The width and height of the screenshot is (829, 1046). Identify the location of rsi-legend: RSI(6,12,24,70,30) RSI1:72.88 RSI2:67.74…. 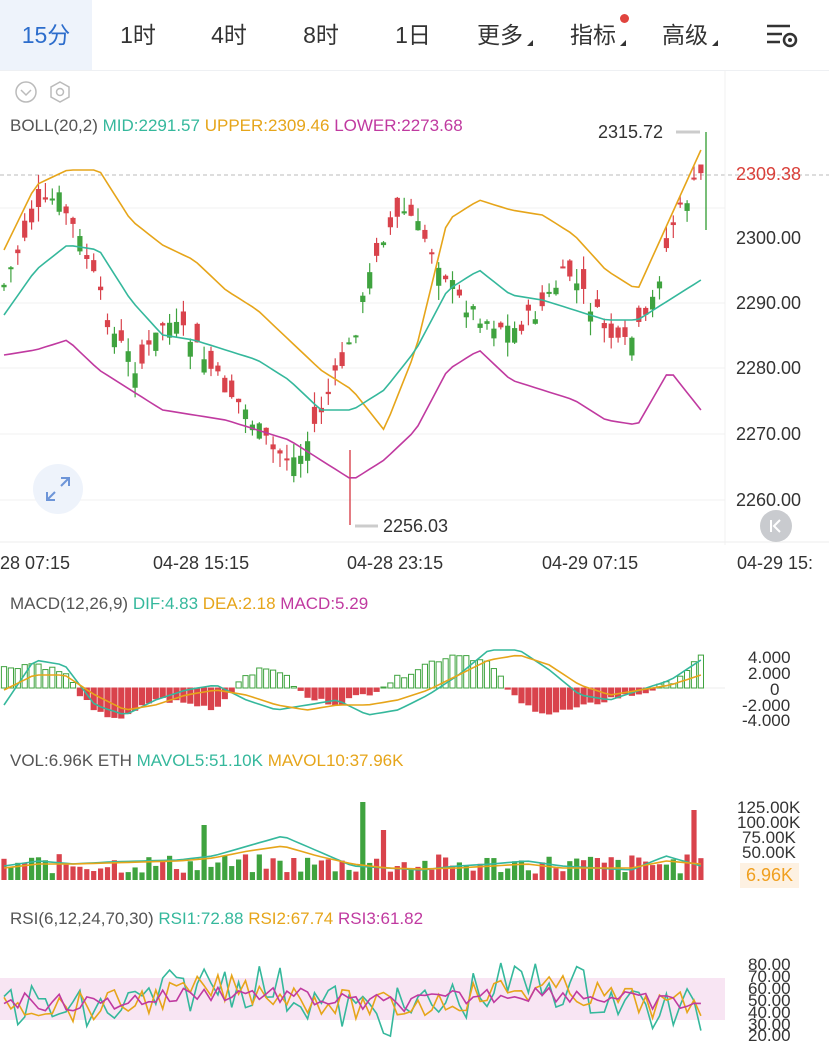
(216, 919).